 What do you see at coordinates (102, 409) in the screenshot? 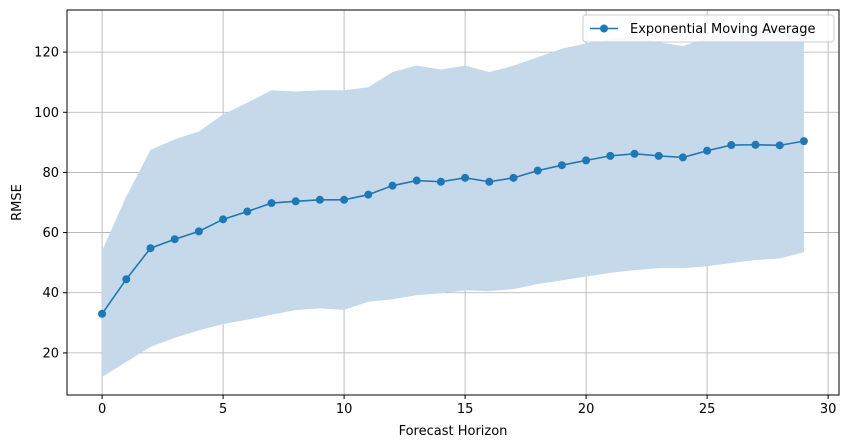
I see `x-tick-label: 0` at bounding box center [102, 409].